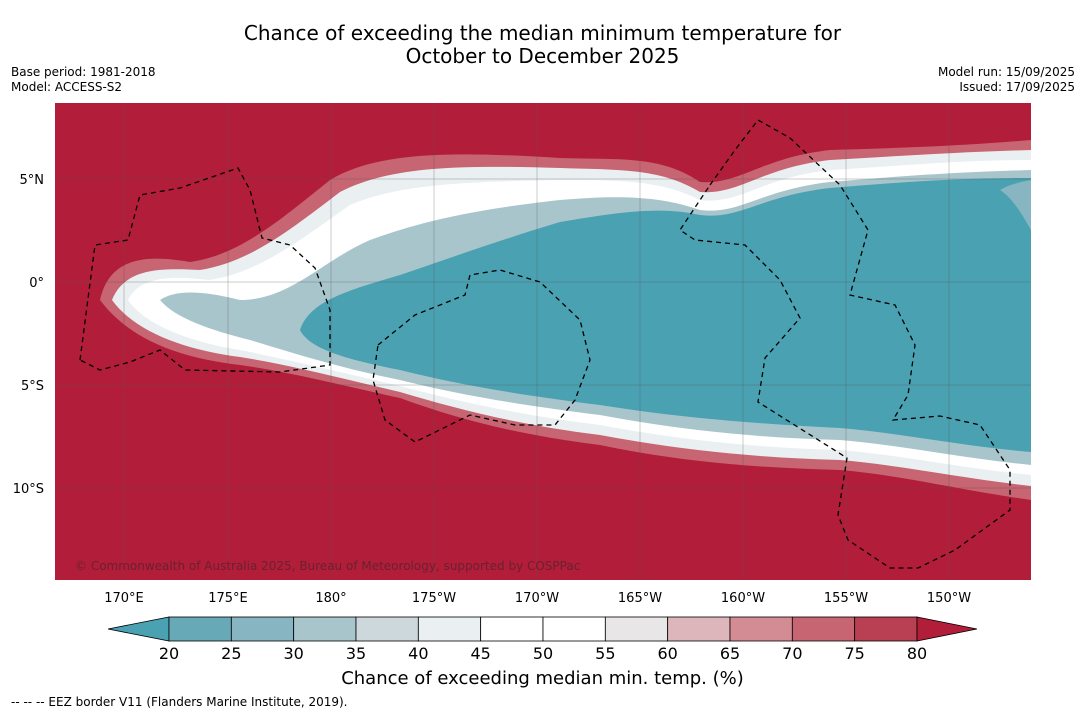 The width and height of the screenshot is (1085, 713). I want to click on colorbar-extend-high, so click(947, 629).